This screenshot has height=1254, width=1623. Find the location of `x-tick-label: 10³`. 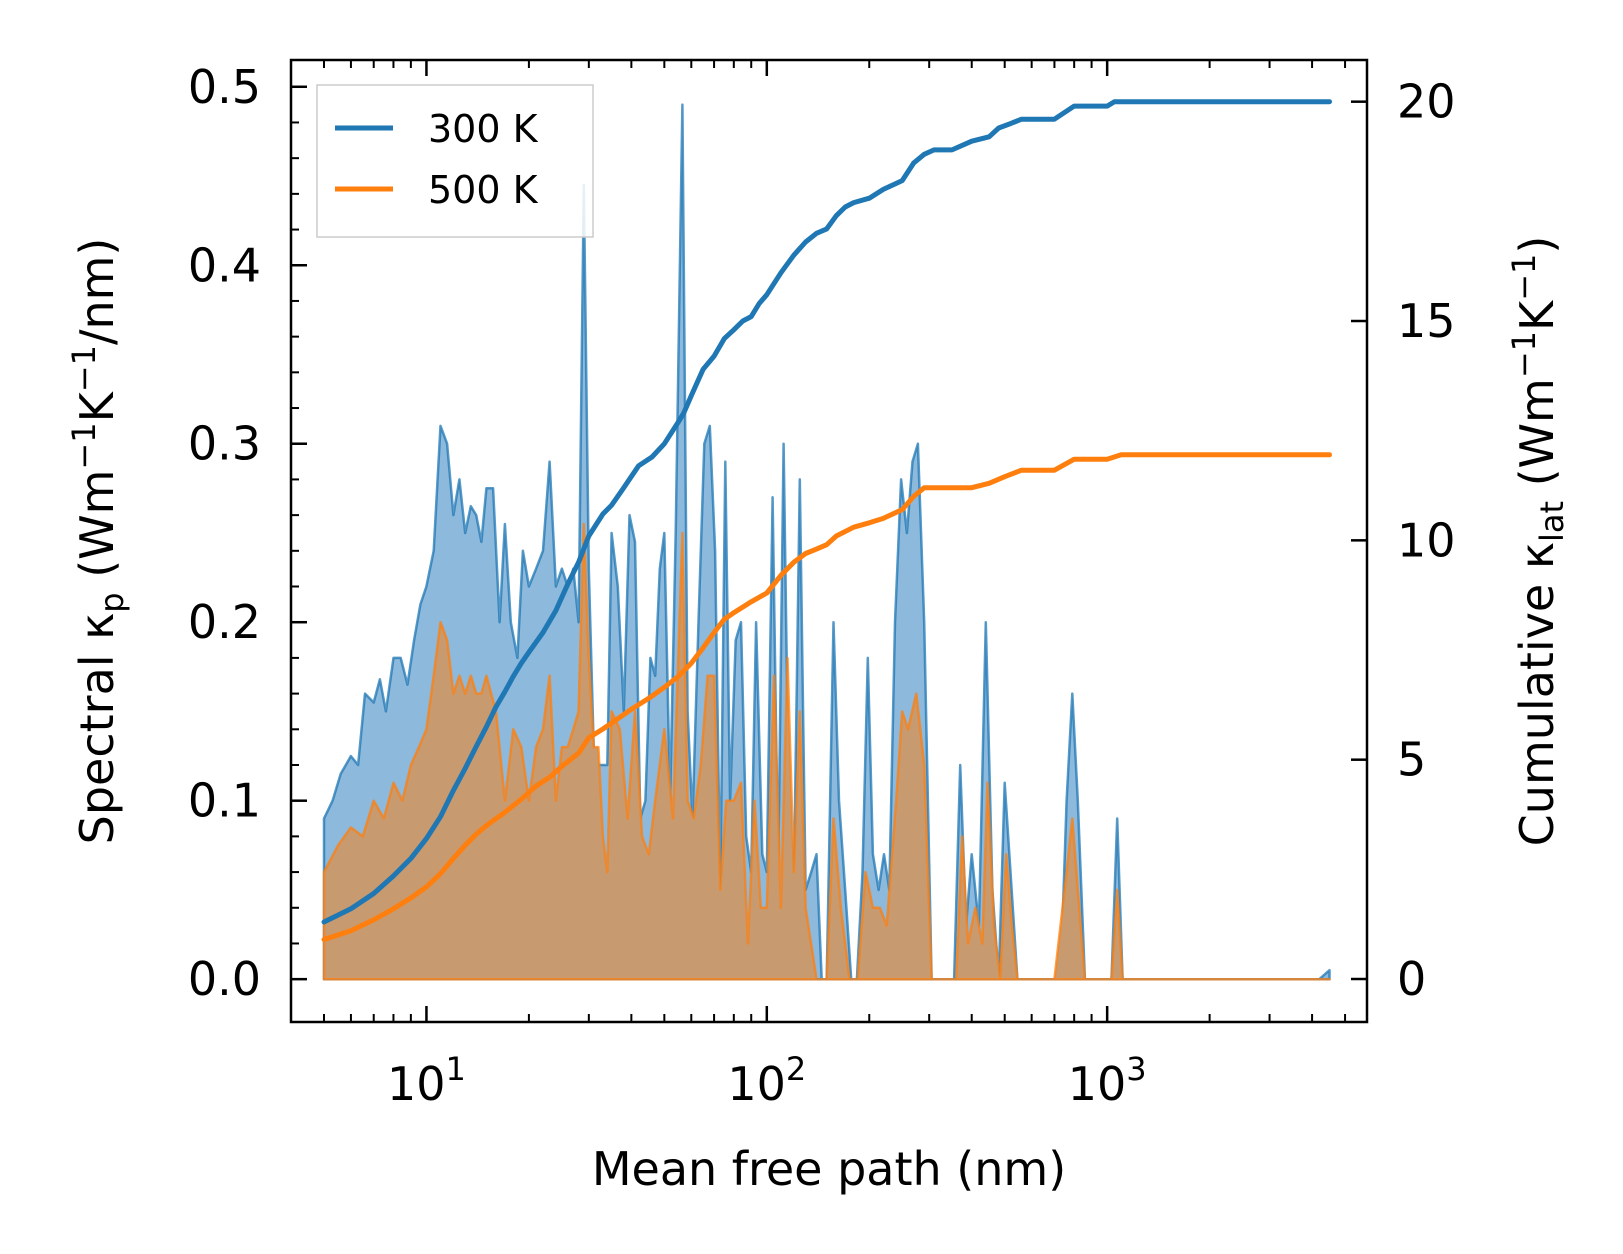

x-tick-label: 10³ is located at coordinates (1107, 1080).